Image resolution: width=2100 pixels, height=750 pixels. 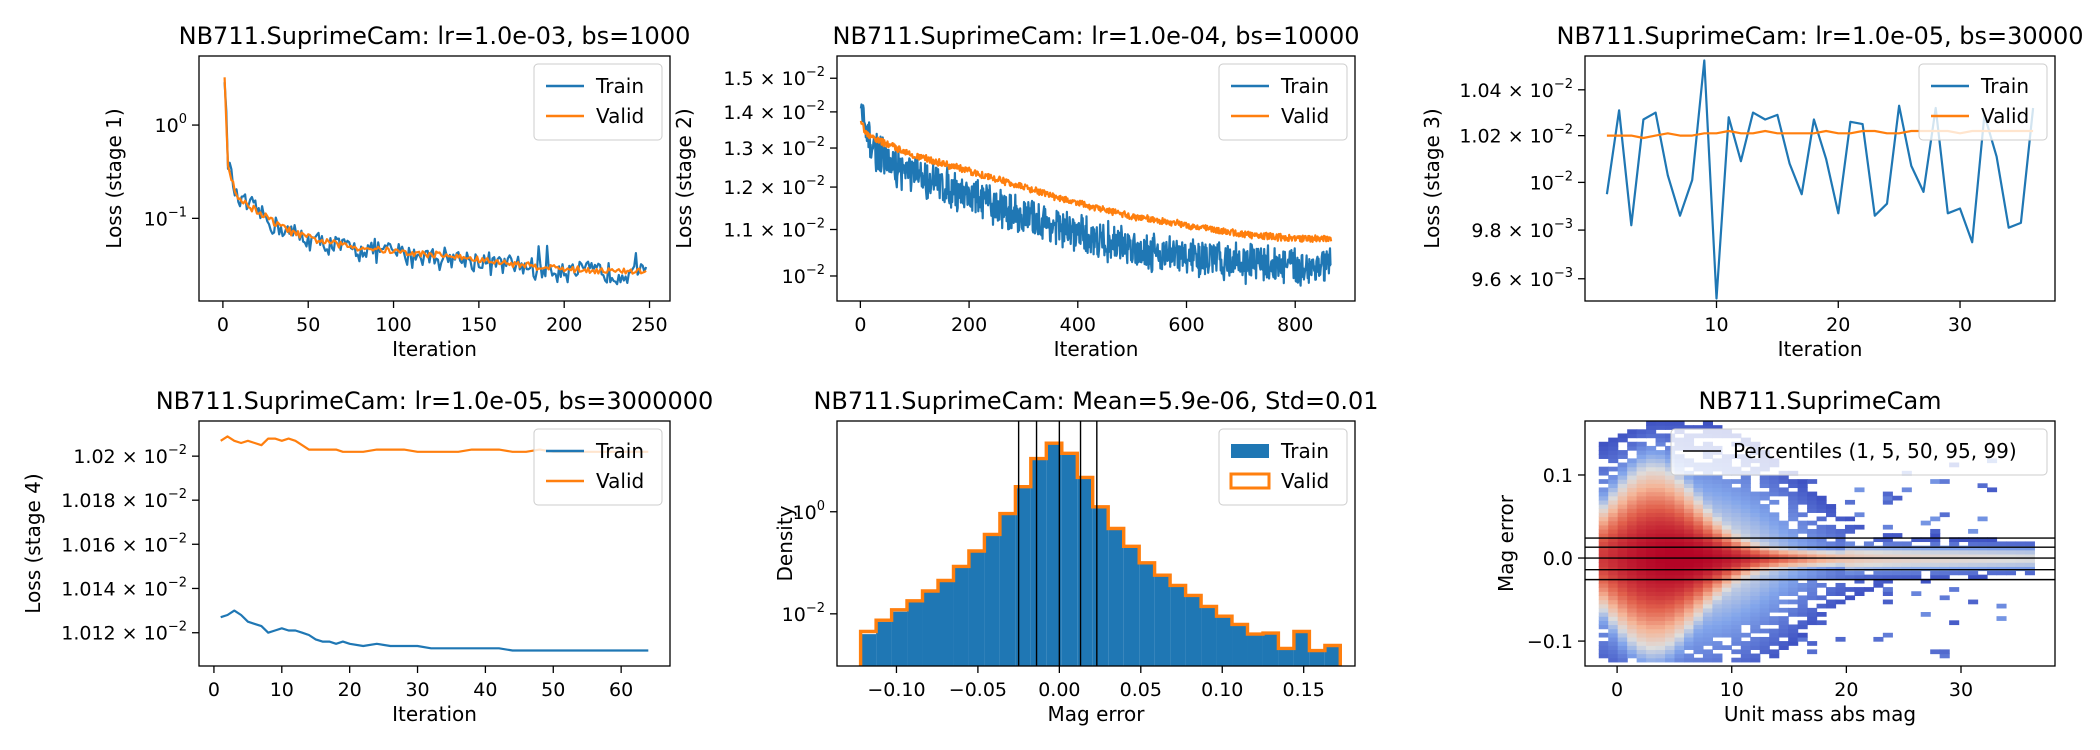 What do you see at coordinates (621, 690) in the screenshot?
I see `x-tick-label: 60` at bounding box center [621, 690].